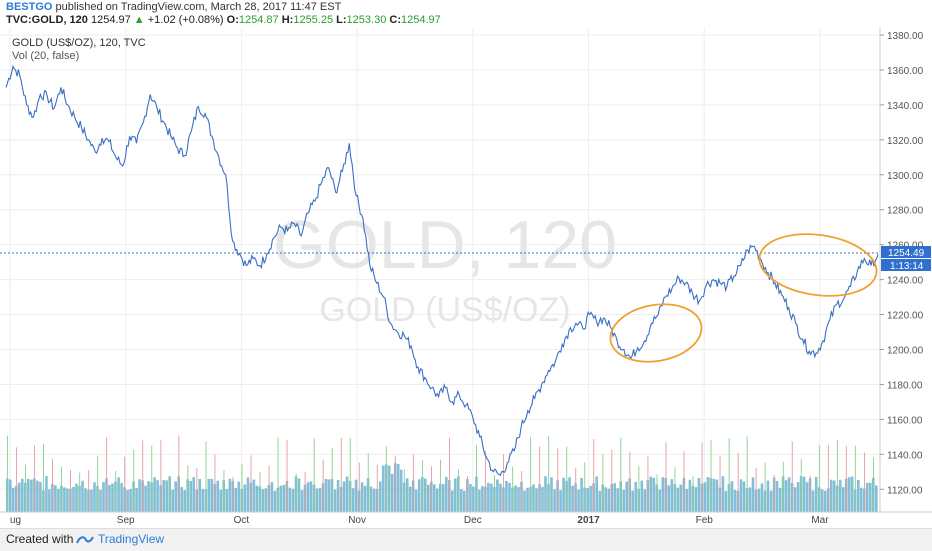 The image size is (932, 551). What do you see at coordinates (185, 20) in the screenshot?
I see `price-change: +1.02 (+0.08%)` at bounding box center [185, 20].